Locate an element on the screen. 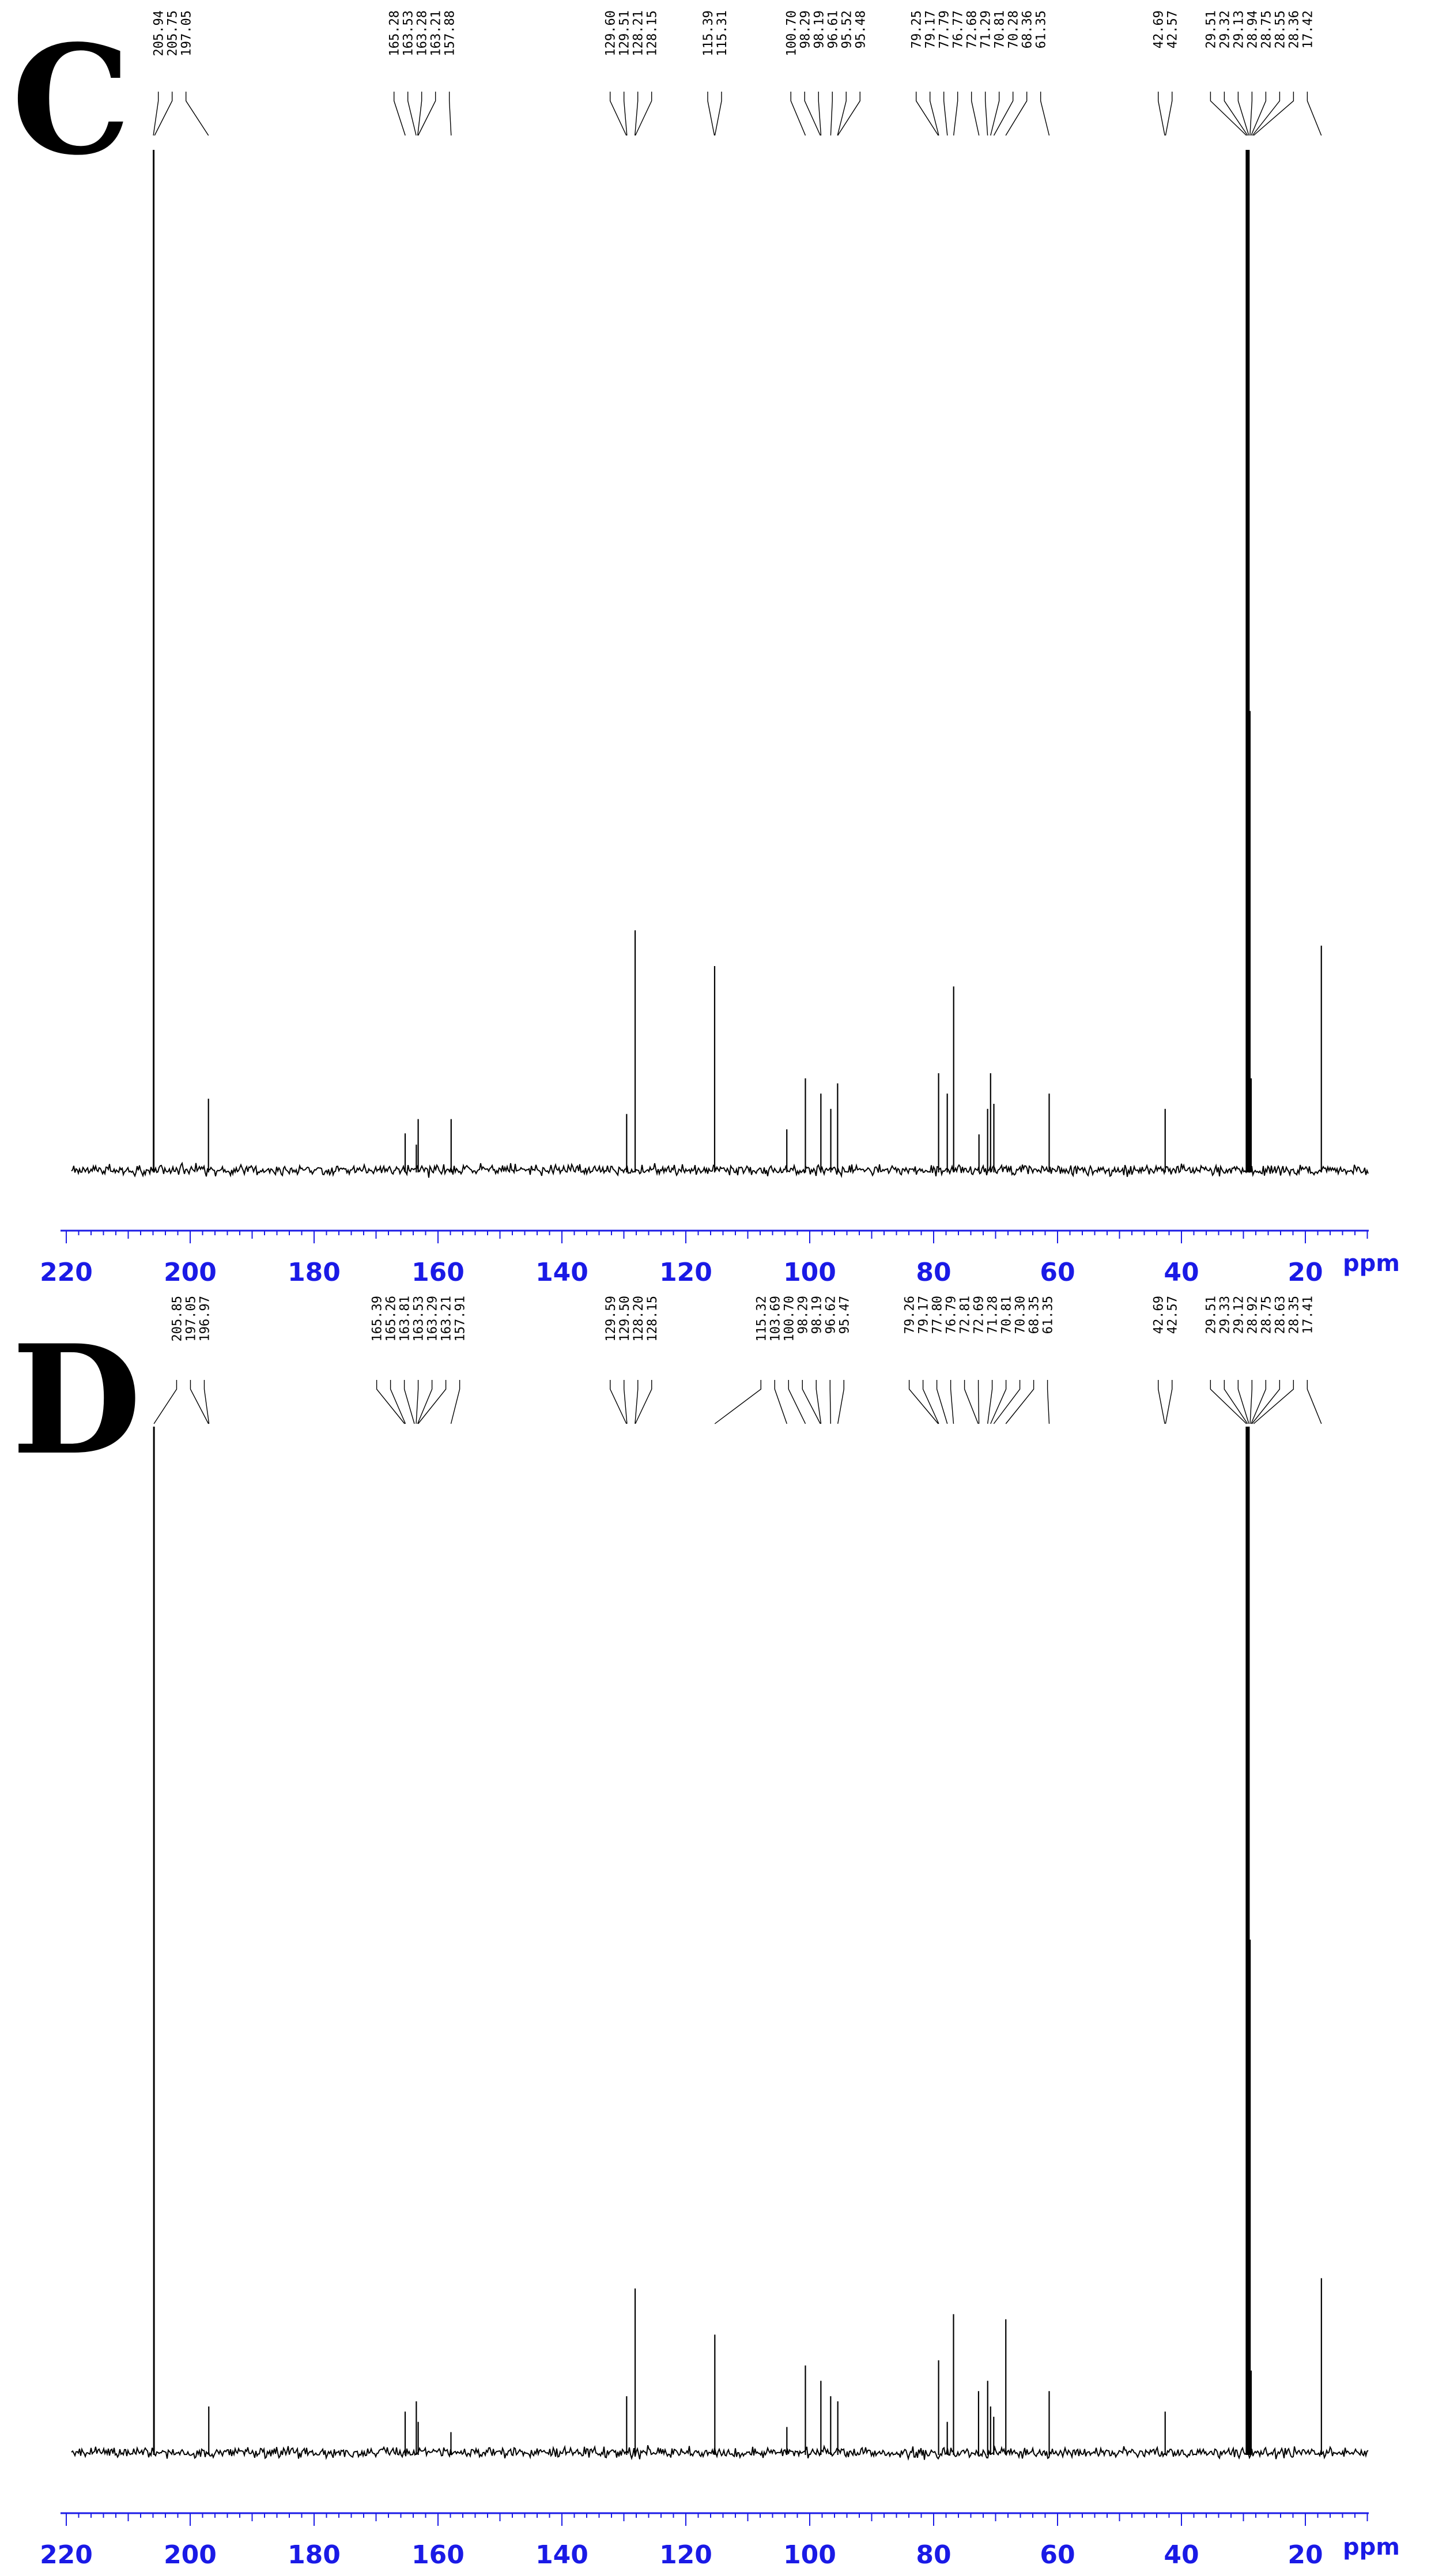  peak-label: 77.80 is located at coordinates (938, 1315).